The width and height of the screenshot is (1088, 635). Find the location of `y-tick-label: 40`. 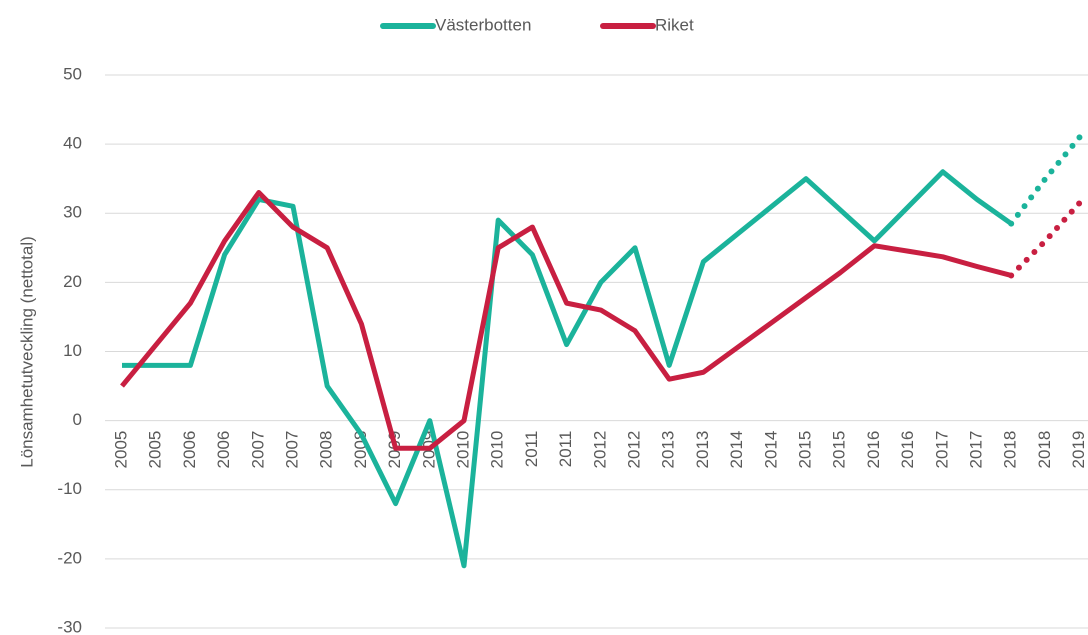

y-tick-label: 40 is located at coordinates (72, 143).